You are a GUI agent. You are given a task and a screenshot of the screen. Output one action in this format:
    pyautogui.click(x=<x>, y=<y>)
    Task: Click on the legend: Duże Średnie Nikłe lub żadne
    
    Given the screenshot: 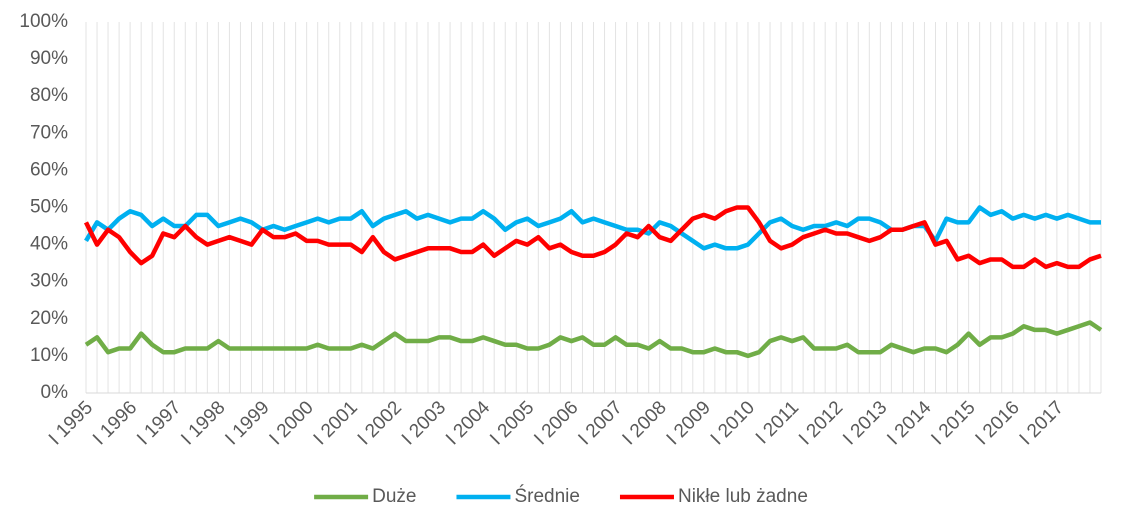 What is the action you would take?
    pyautogui.click(x=561, y=496)
    